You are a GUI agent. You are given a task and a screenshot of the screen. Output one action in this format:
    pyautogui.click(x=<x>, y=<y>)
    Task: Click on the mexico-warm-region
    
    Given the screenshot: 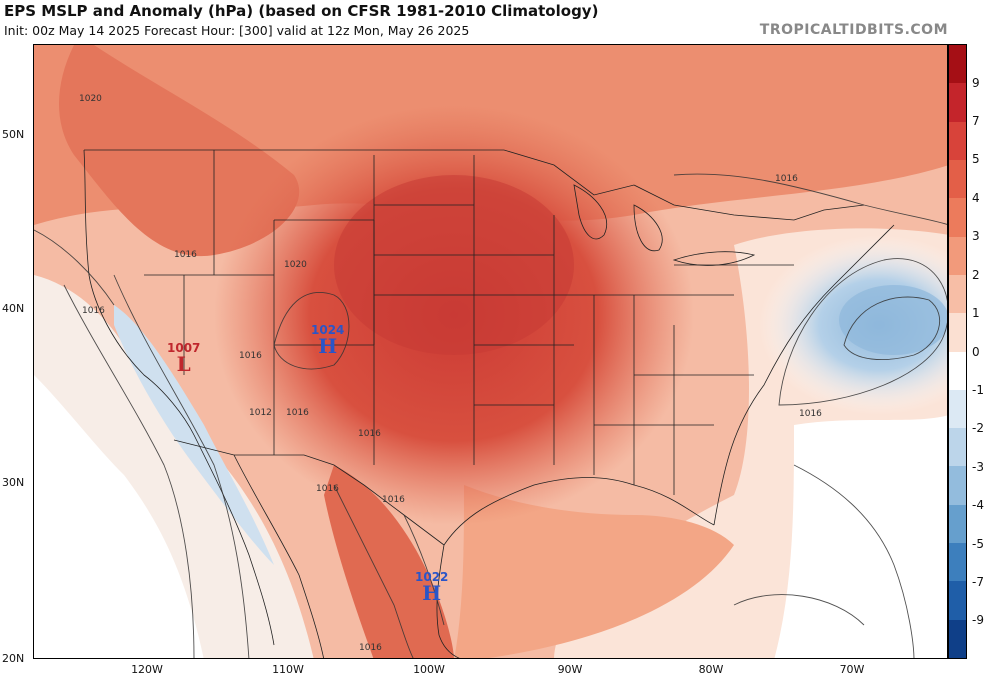 What is the action you would take?
    pyautogui.click(x=389, y=561)
    